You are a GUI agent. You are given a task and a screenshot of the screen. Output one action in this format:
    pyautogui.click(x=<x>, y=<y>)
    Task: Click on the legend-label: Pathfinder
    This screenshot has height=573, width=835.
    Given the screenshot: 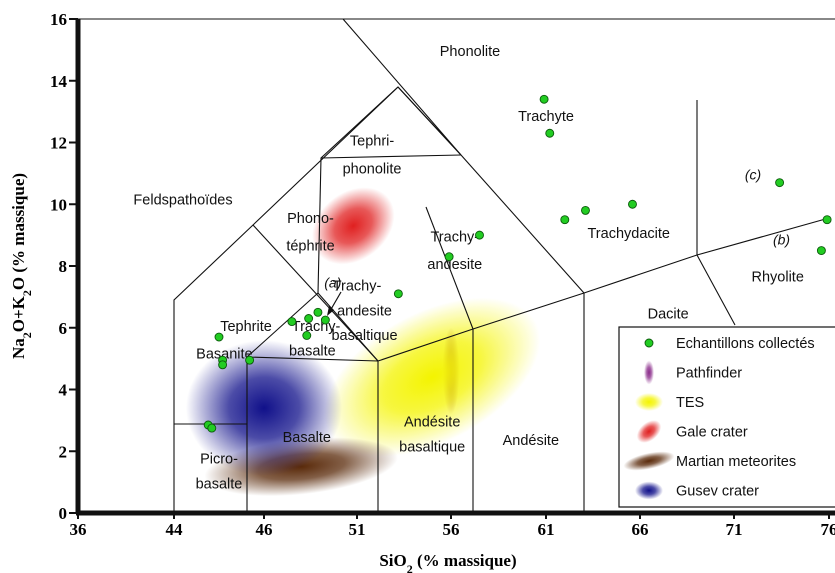 What is the action you would take?
    pyautogui.click(x=709, y=374)
    